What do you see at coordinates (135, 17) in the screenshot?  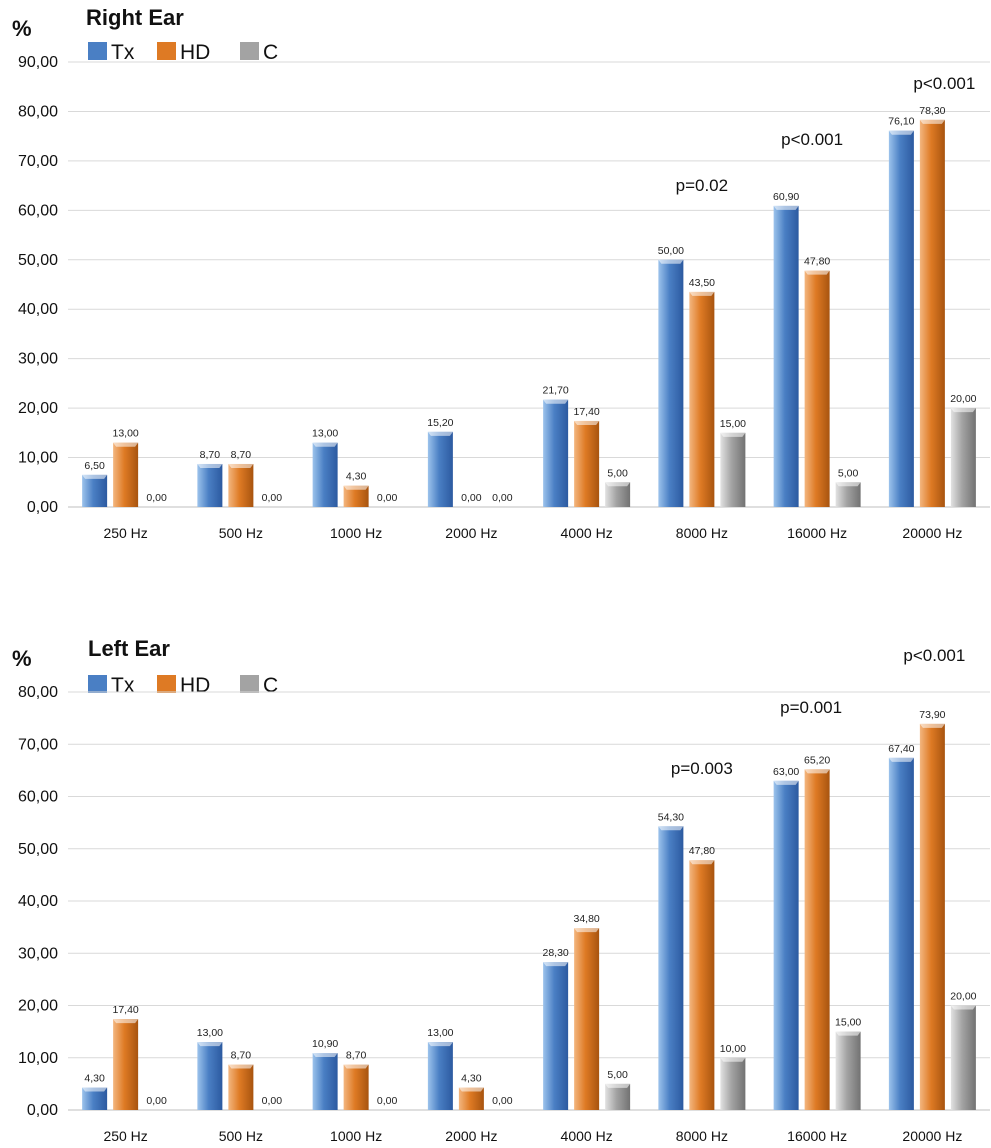 I see `chart-title: Right Ear` at bounding box center [135, 17].